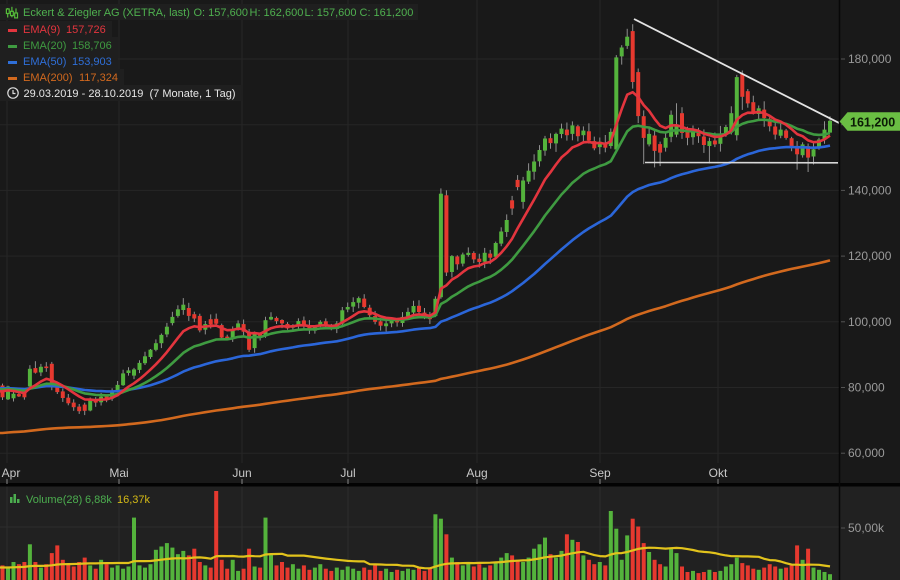  What do you see at coordinates (44, 46) in the screenshot?
I see `svg-text: EMA(20)` at bounding box center [44, 46].